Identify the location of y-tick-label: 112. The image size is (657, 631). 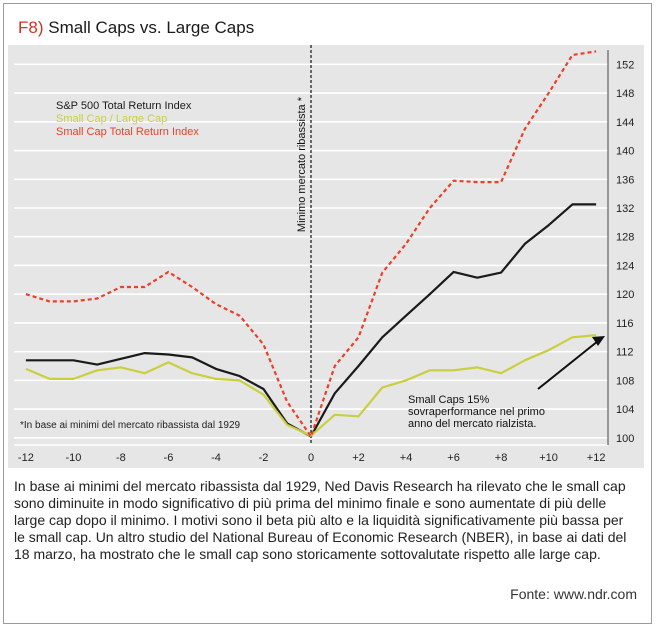
(625, 353).